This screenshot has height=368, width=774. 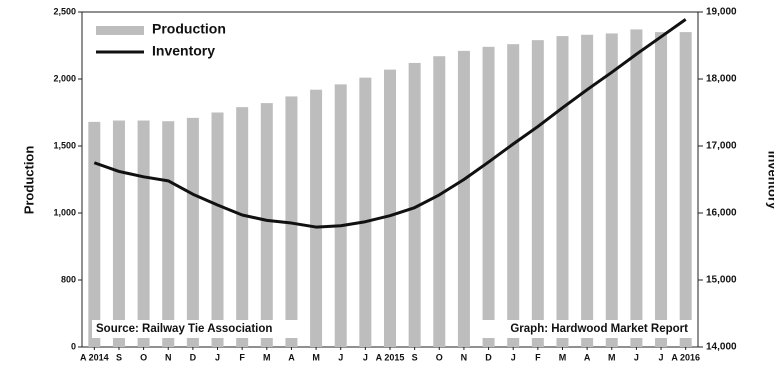 I want to click on y2-tick-label: 19,000, so click(x=721, y=12).